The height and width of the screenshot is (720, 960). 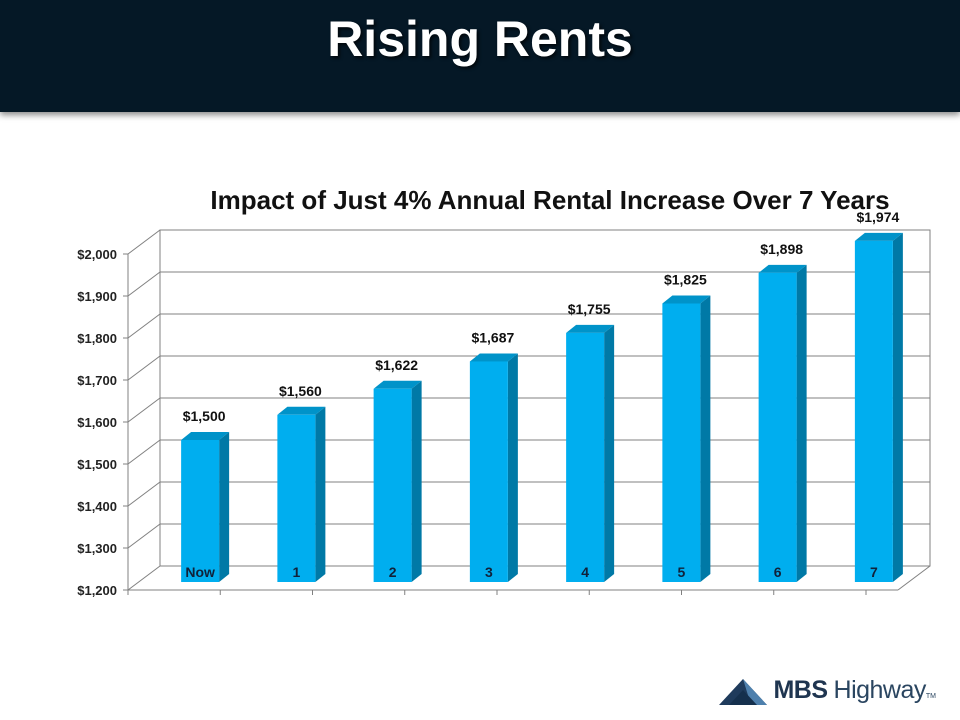 What do you see at coordinates (685, 280) in the screenshot?
I see `bar-value-label: $1,825` at bounding box center [685, 280].